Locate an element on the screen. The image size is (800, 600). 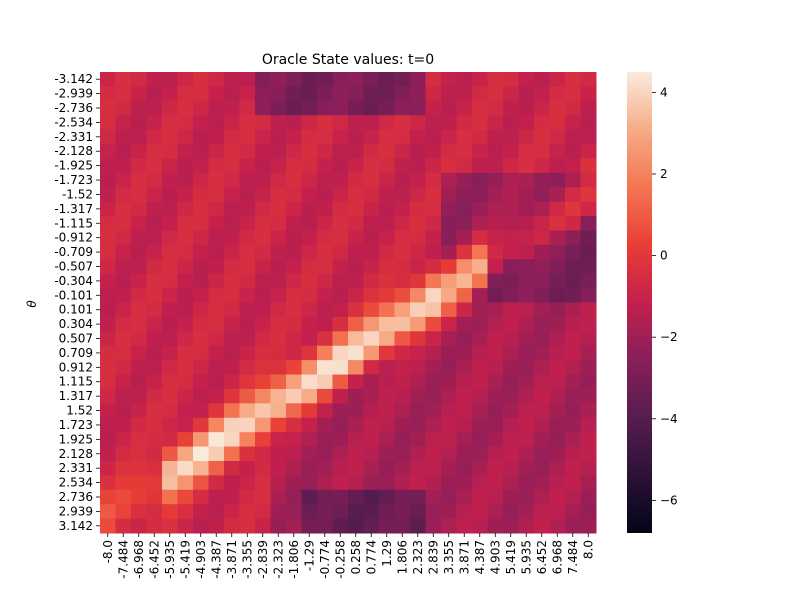
y-tick-label: -0.912 is located at coordinates (73, 238).